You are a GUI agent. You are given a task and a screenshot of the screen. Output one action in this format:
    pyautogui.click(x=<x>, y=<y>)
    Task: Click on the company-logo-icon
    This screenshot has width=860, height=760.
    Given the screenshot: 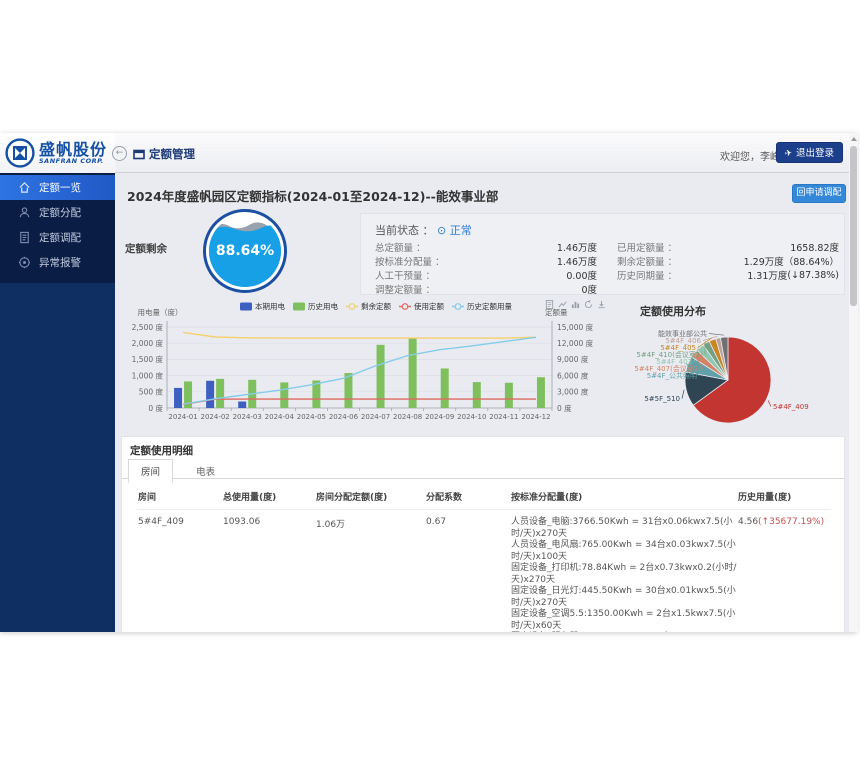 What is the action you would take?
    pyautogui.click(x=20, y=153)
    